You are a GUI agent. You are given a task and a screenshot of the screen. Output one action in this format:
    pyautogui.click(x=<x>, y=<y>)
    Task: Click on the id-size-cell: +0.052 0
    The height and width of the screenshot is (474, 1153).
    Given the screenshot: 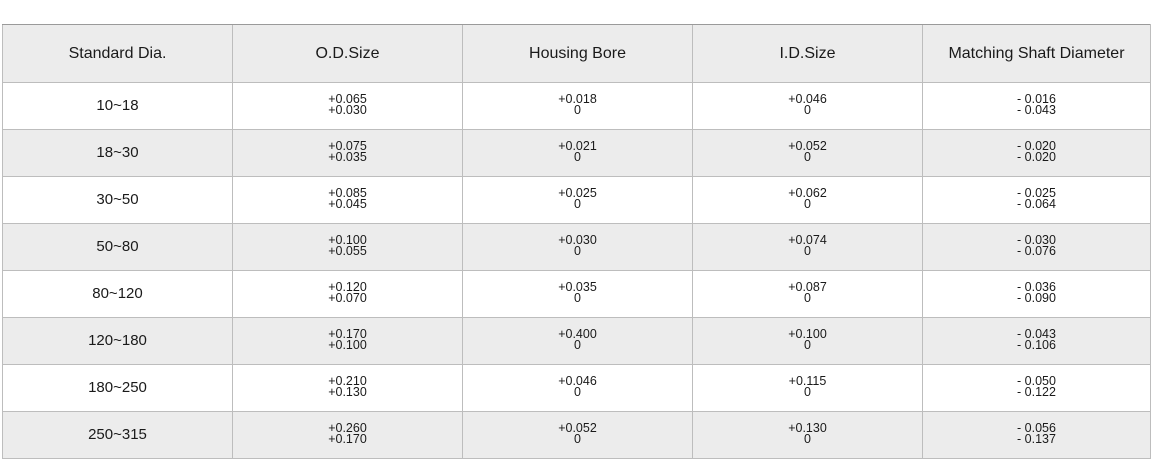 What is the action you would take?
    pyautogui.click(x=807, y=153)
    